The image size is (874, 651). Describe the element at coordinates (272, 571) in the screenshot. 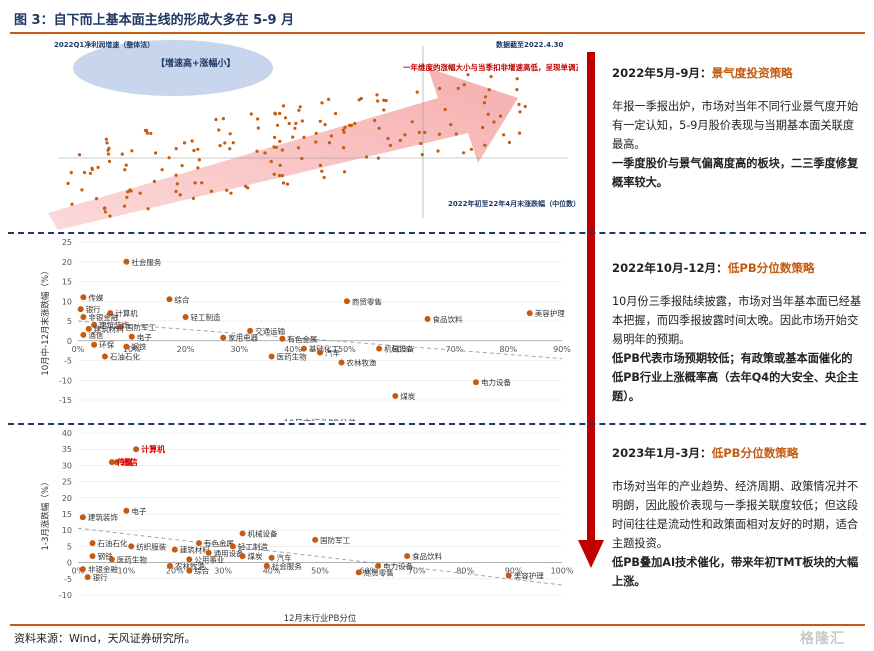

I see `x-tick-label: 40%` at that location.